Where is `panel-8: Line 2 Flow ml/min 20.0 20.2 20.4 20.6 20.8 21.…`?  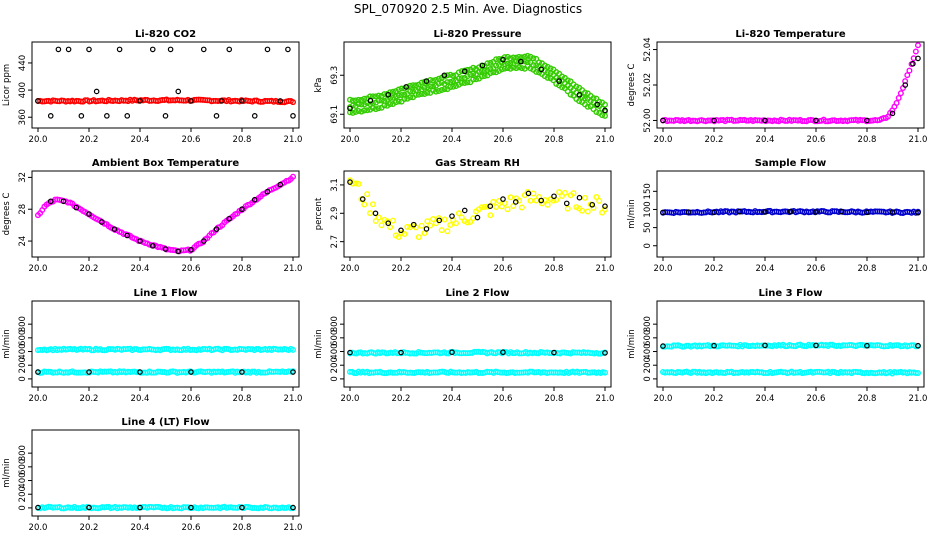
panel-8: Line 2 Flow ml/min 20.0 20.2 20.4 20.6 20.8 21.… is located at coordinates (464, 346).